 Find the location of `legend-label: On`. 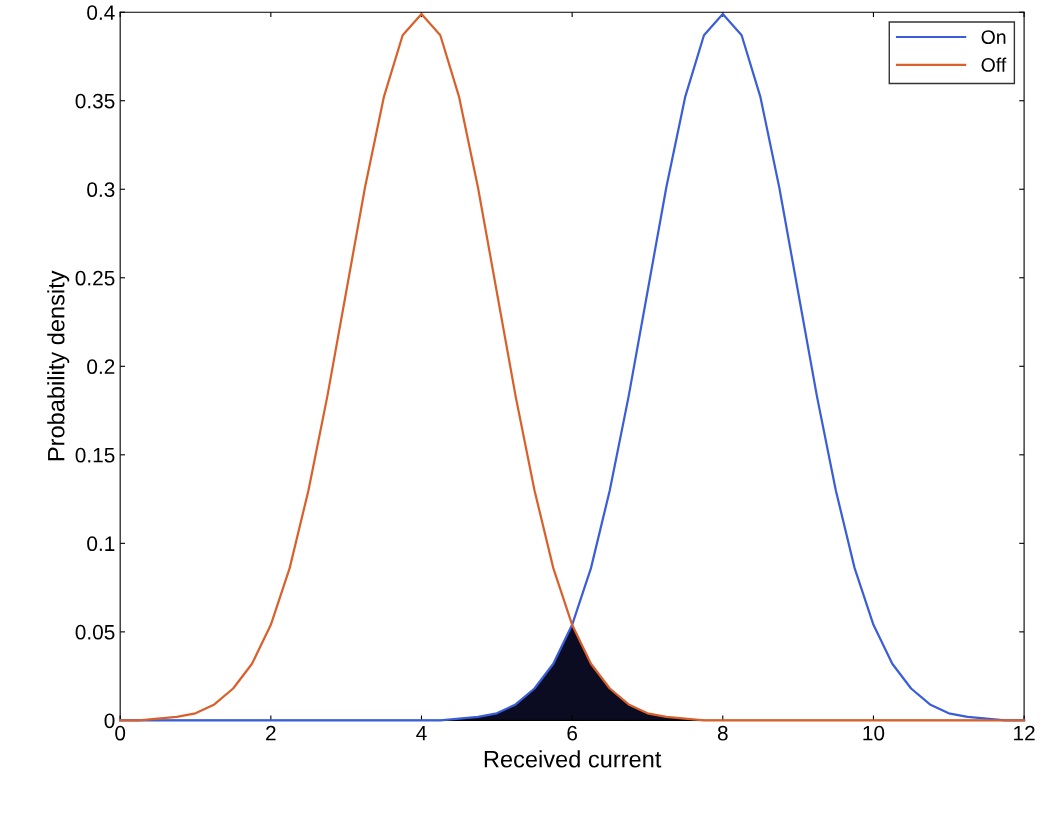

legend-label: On is located at coordinates (993, 37).